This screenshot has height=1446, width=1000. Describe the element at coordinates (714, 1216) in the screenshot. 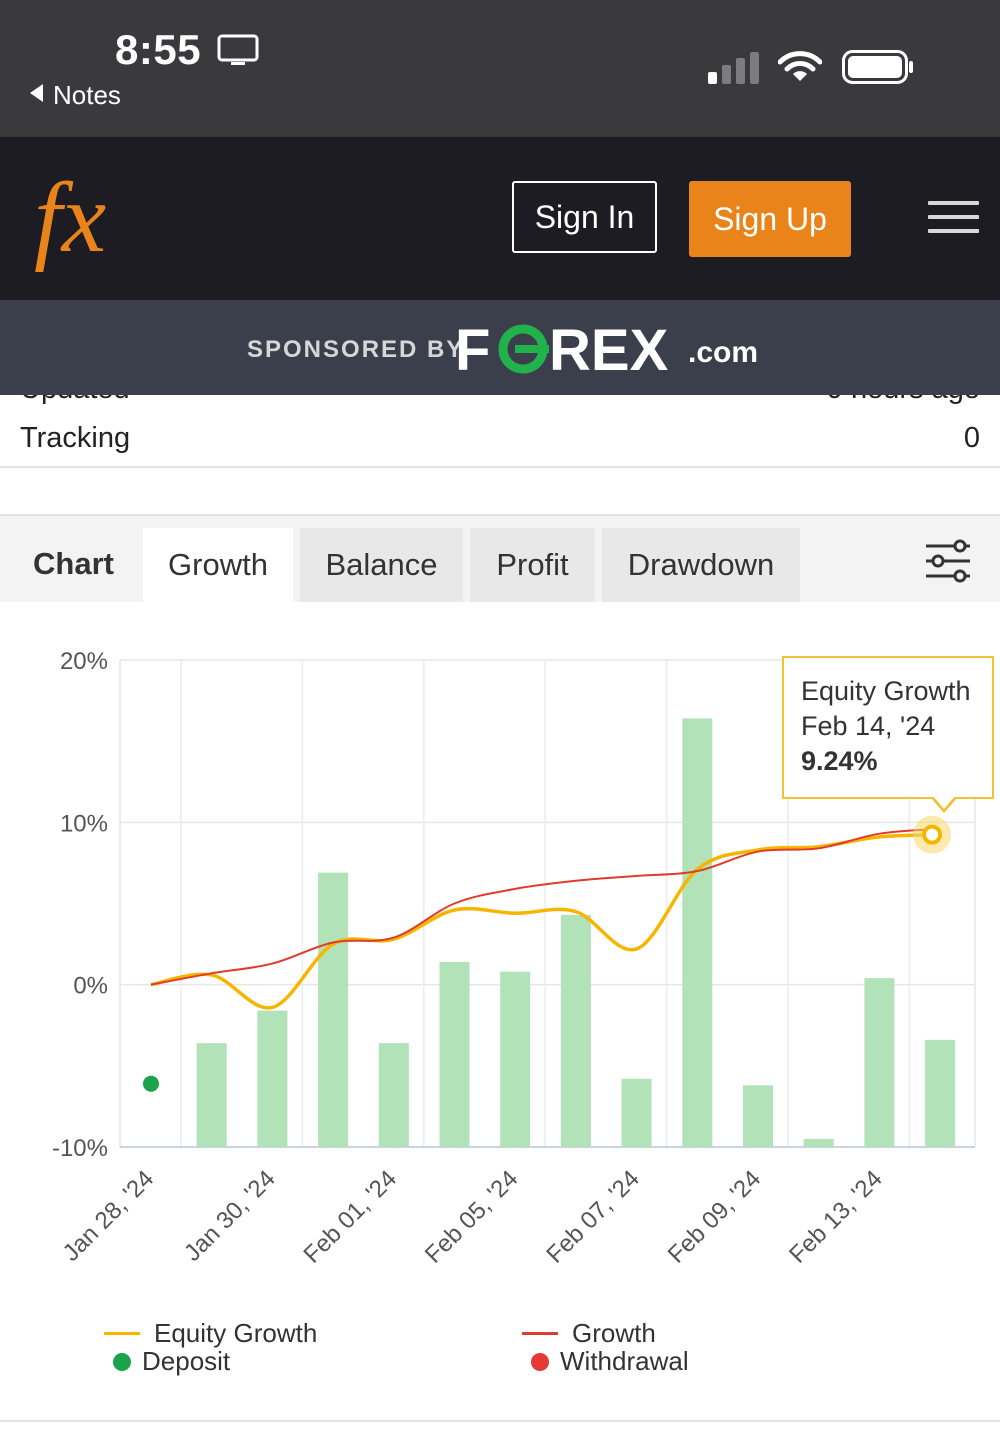

I see `x-tick-label: Feb 09, '24` at that location.